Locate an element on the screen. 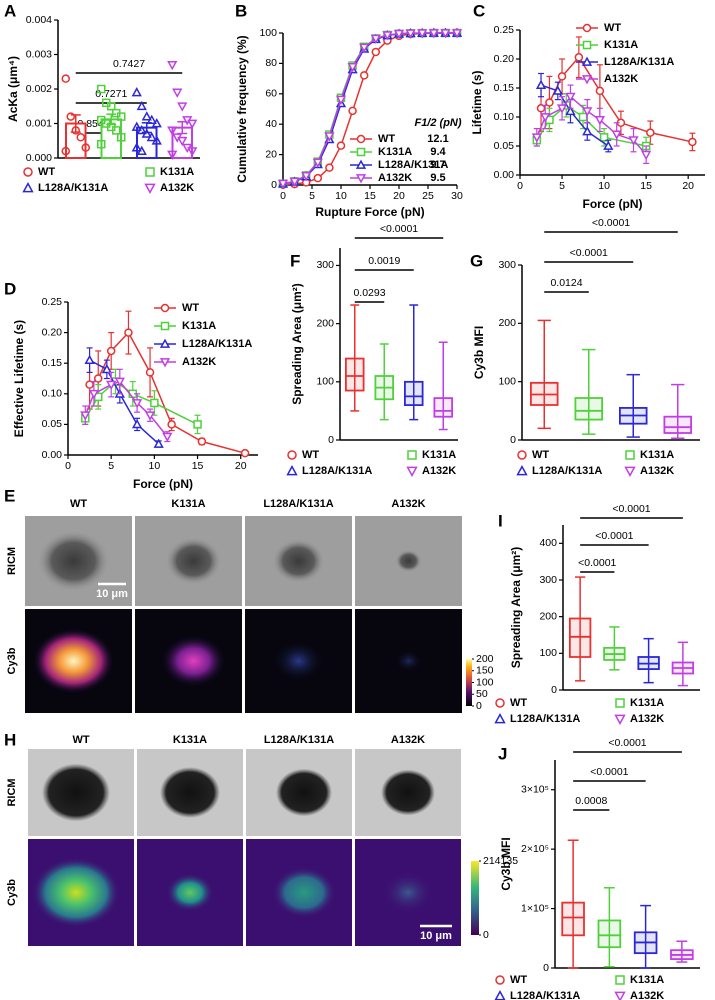 This screenshot has height=1000, width=715. y-tick-label: 60 is located at coordinates (271, 94).